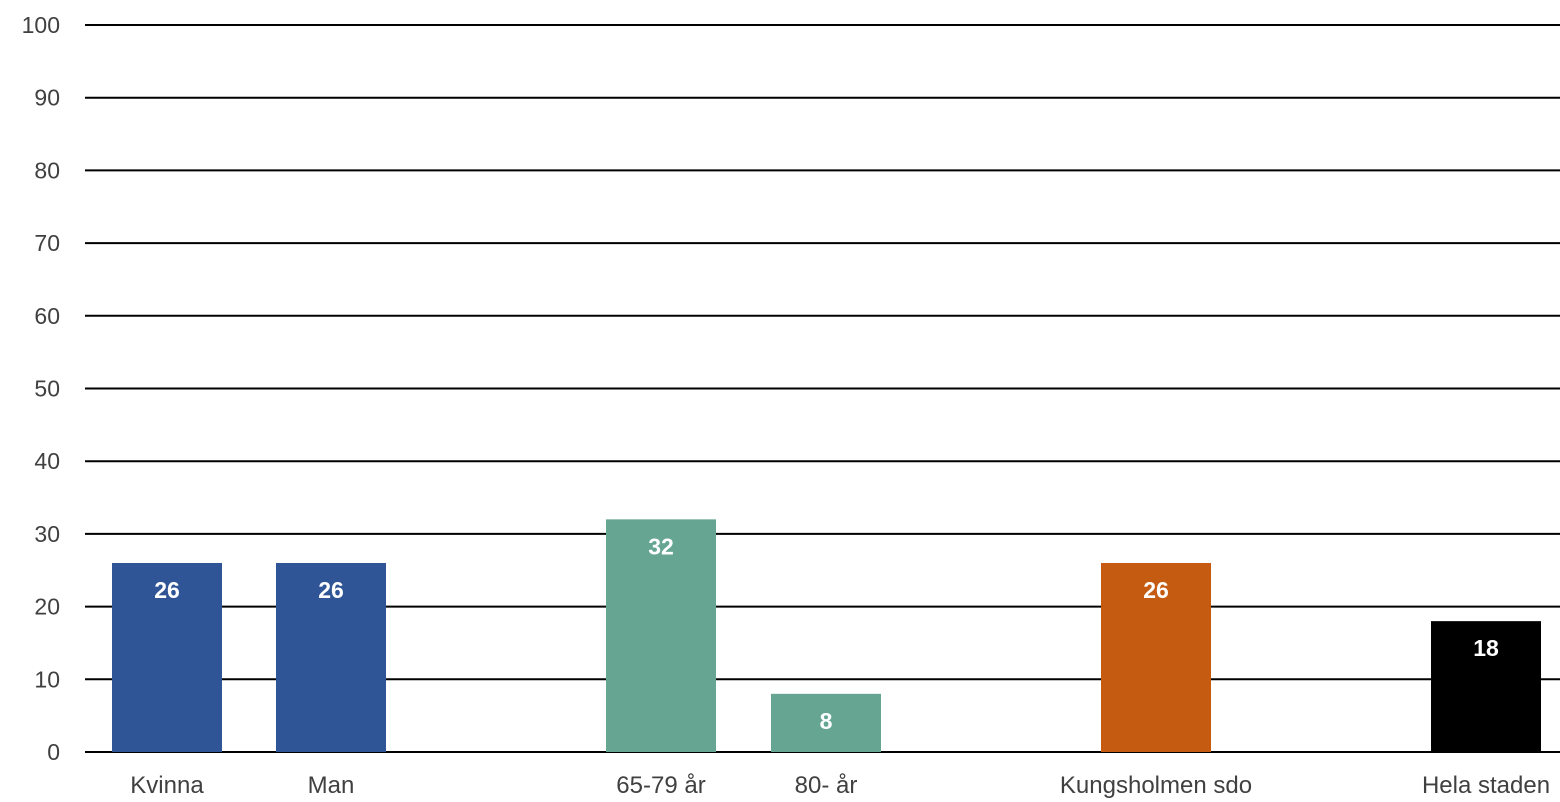  Describe the element at coordinates (47, 534) in the screenshot. I see `y-tick-label: 30` at that location.